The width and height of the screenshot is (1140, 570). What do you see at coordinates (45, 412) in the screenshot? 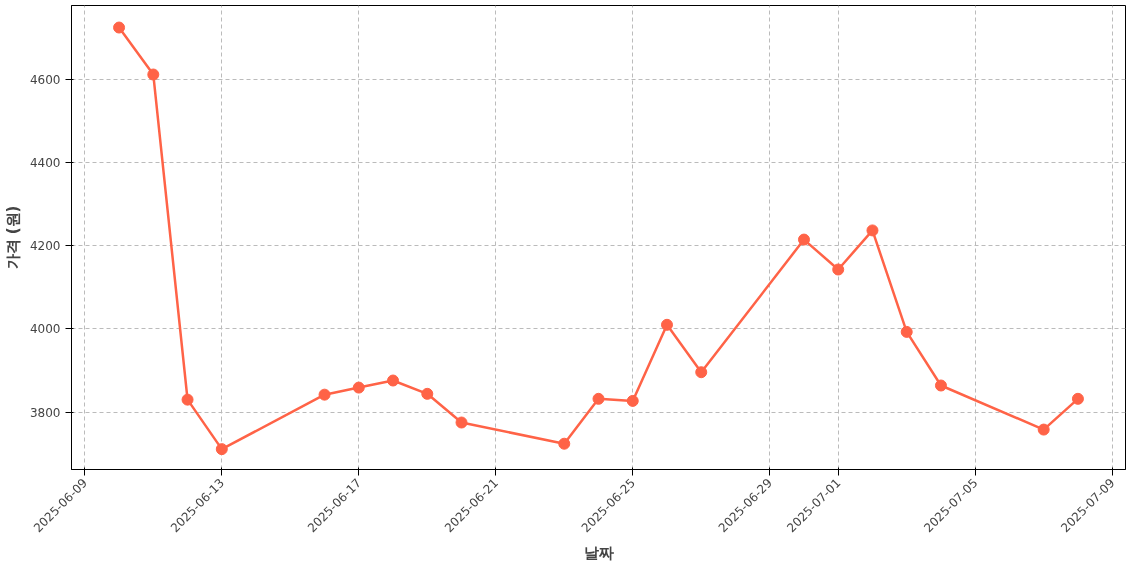
I see `y-tick-label: 3800` at bounding box center [45, 412].